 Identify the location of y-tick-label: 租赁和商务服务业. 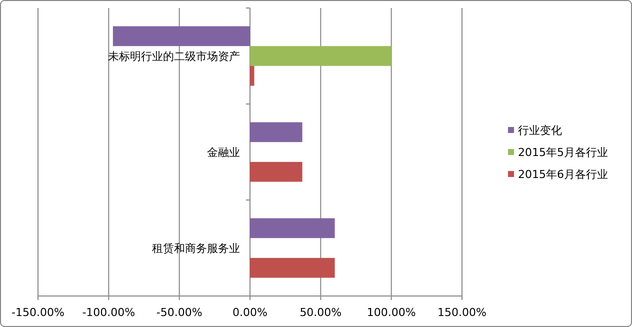
(196, 248).